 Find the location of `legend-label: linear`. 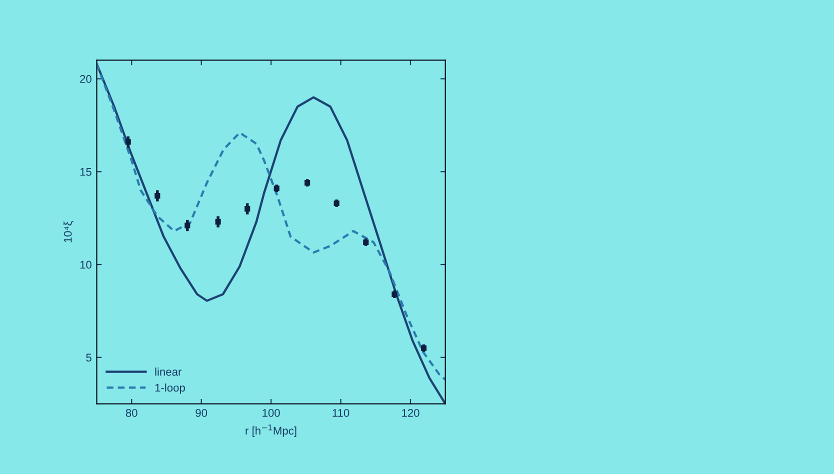

legend-label: linear is located at coordinates (168, 372).